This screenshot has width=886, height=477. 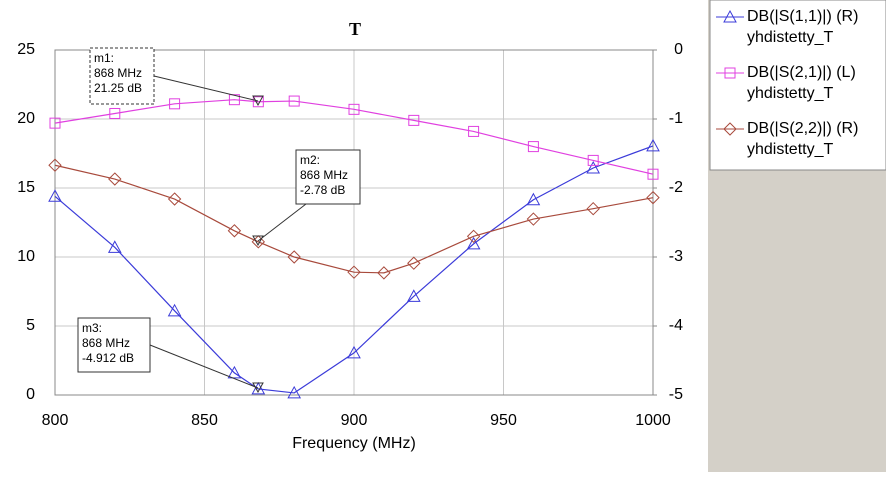 I want to click on y2-tick-label: 0, so click(x=678, y=49).